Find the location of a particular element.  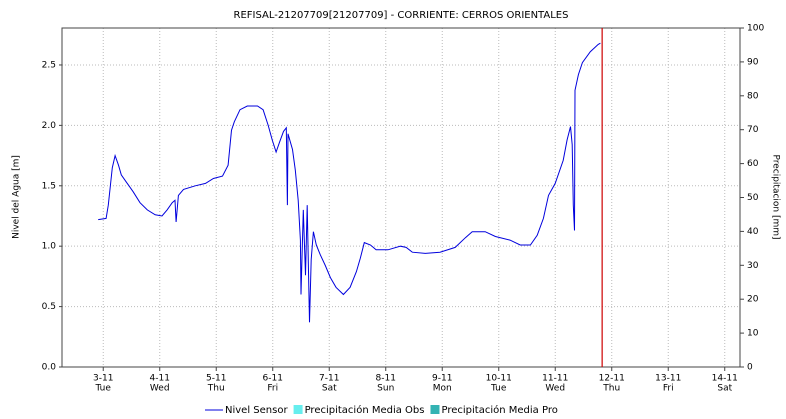

x-tick-label: 3-11 is located at coordinates (103, 379).